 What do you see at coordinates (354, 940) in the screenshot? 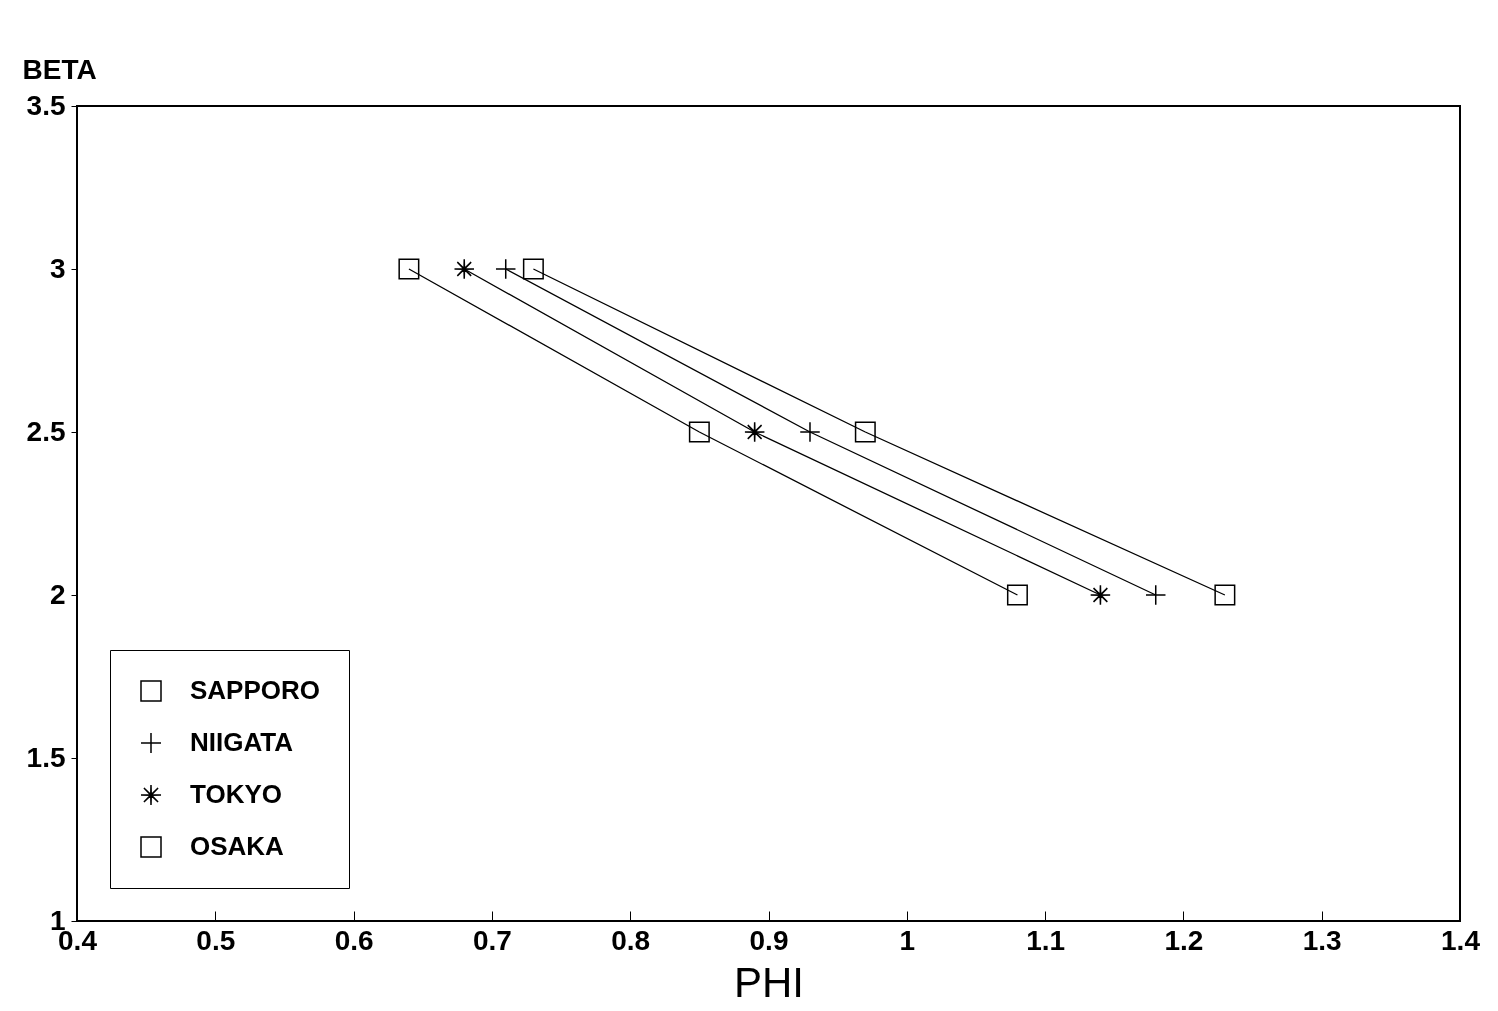
I see `x-tick-label: 0.6` at bounding box center [354, 940].